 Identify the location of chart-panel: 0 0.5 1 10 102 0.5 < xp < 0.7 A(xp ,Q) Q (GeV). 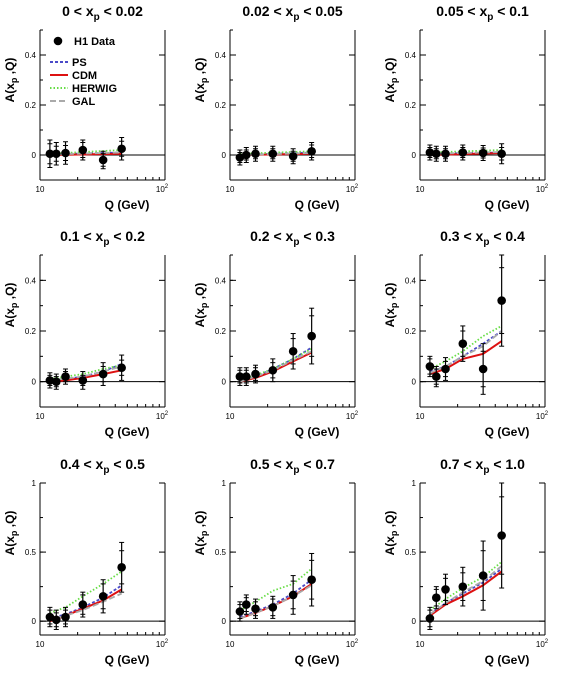
(276, 561).